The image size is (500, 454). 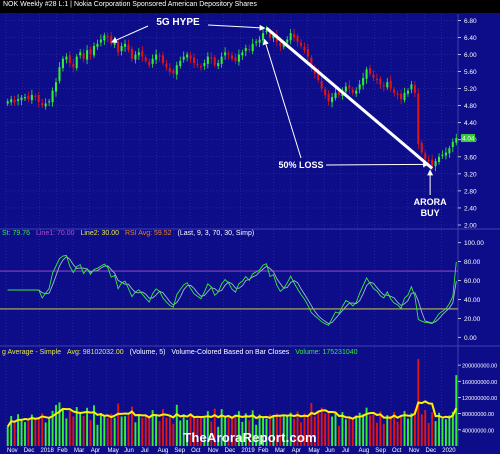 I want to click on x-tick-label: Feb, so click(x=263, y=451).